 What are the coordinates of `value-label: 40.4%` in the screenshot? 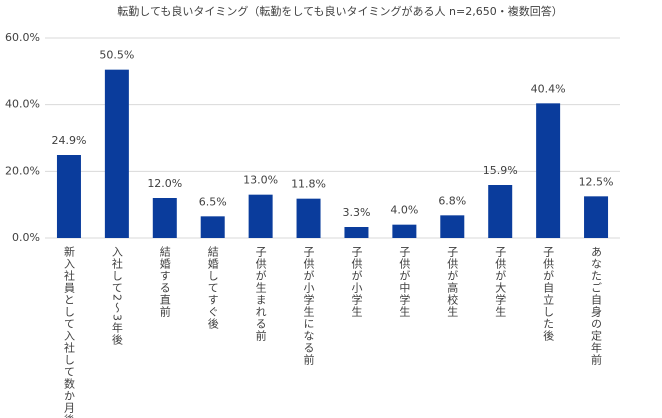 It's located at (548, 88).